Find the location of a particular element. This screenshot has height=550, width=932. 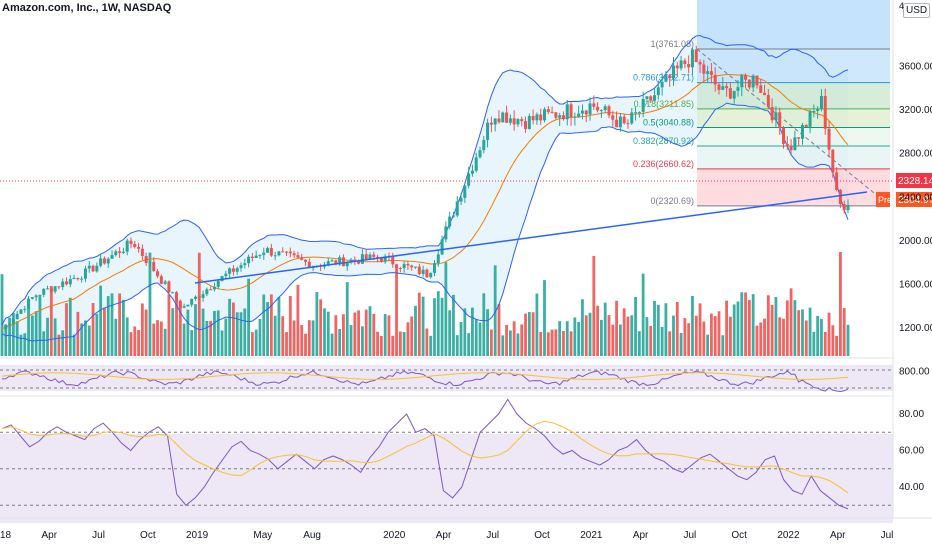

fib-zone-extension is located at coordinates (793, 25).